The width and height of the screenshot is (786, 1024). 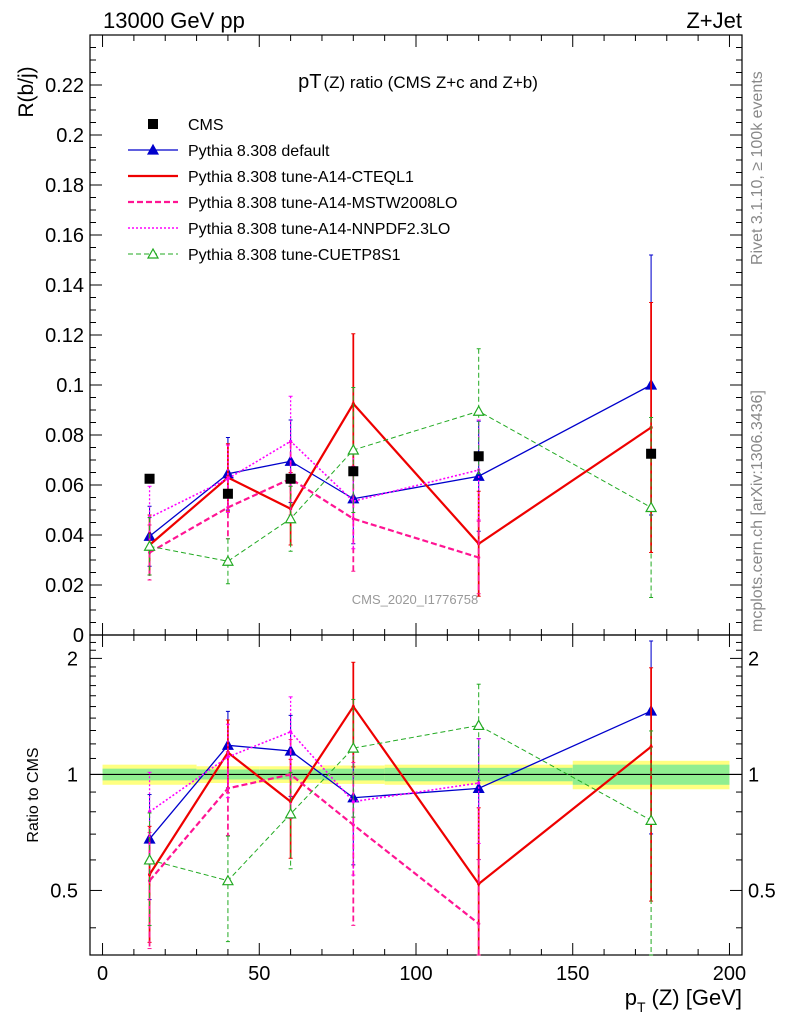 I want to click on ratio-tick-label-right: 2, so click(x=753, y=659).